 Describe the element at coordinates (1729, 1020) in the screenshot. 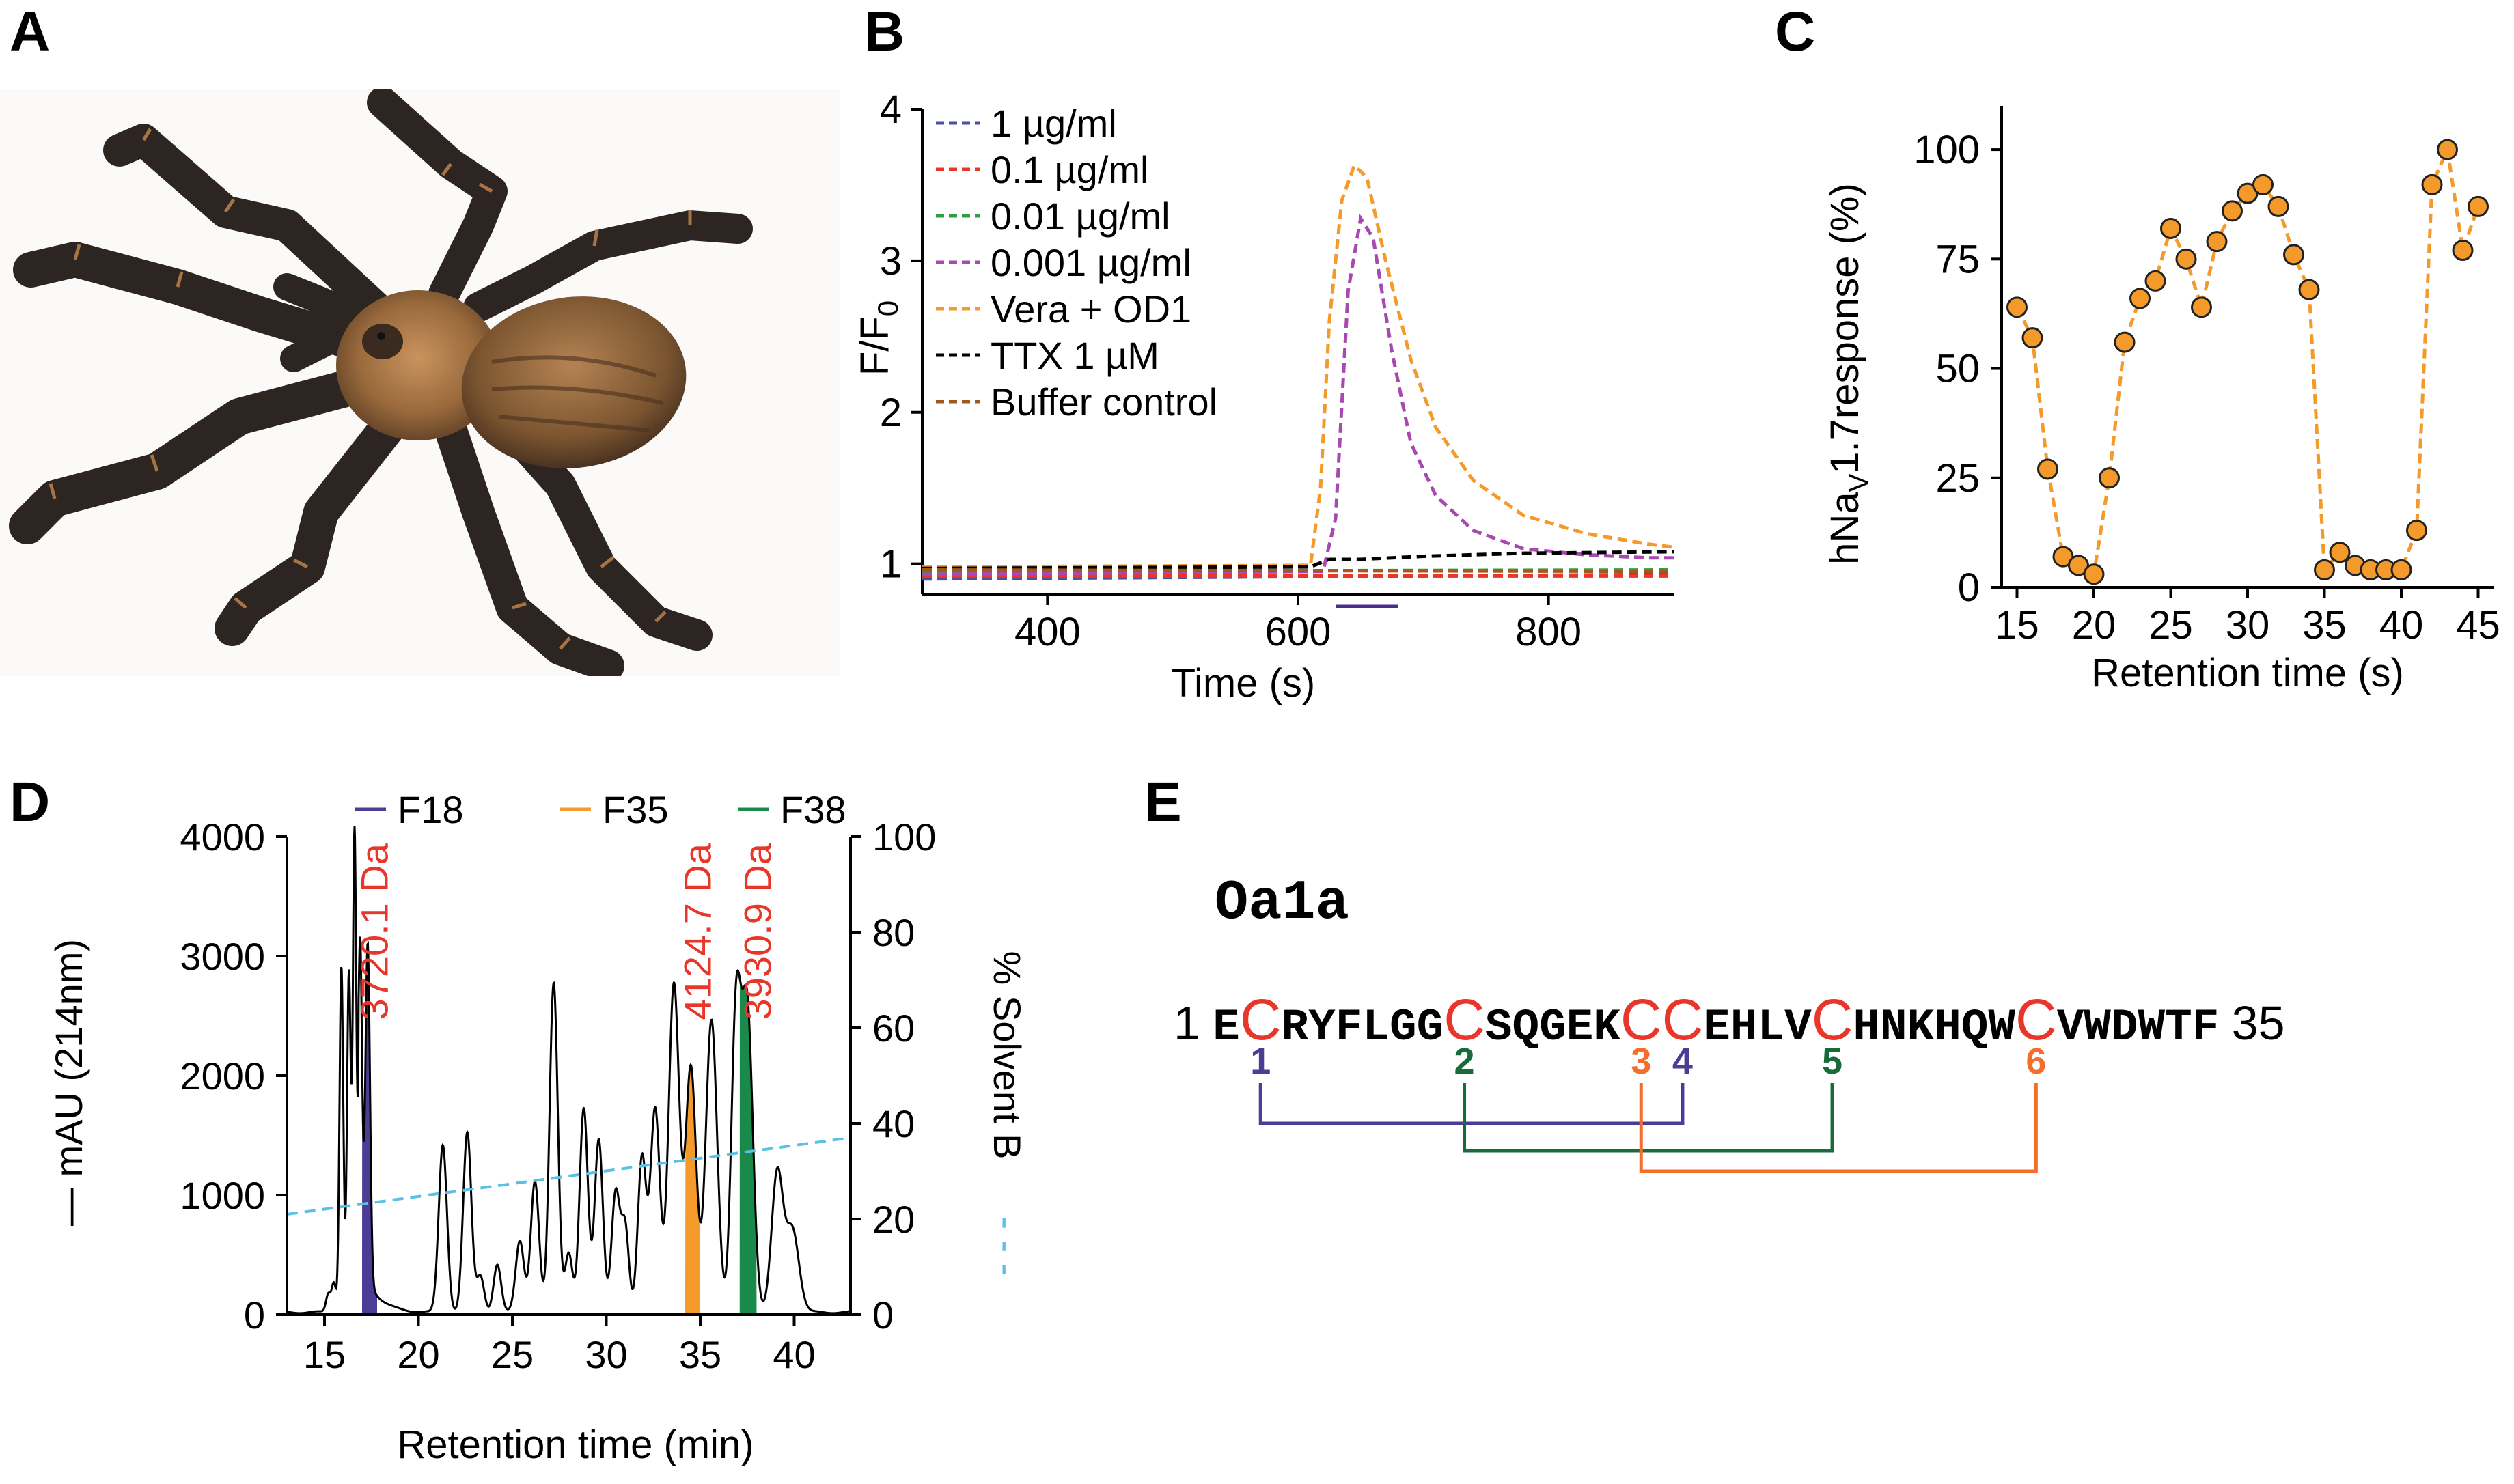

I see `peptide-sequence: 1 ECRYFLGGCSQGEKCCEHLVCHNKHQWCVWDWTF 35` at that location.